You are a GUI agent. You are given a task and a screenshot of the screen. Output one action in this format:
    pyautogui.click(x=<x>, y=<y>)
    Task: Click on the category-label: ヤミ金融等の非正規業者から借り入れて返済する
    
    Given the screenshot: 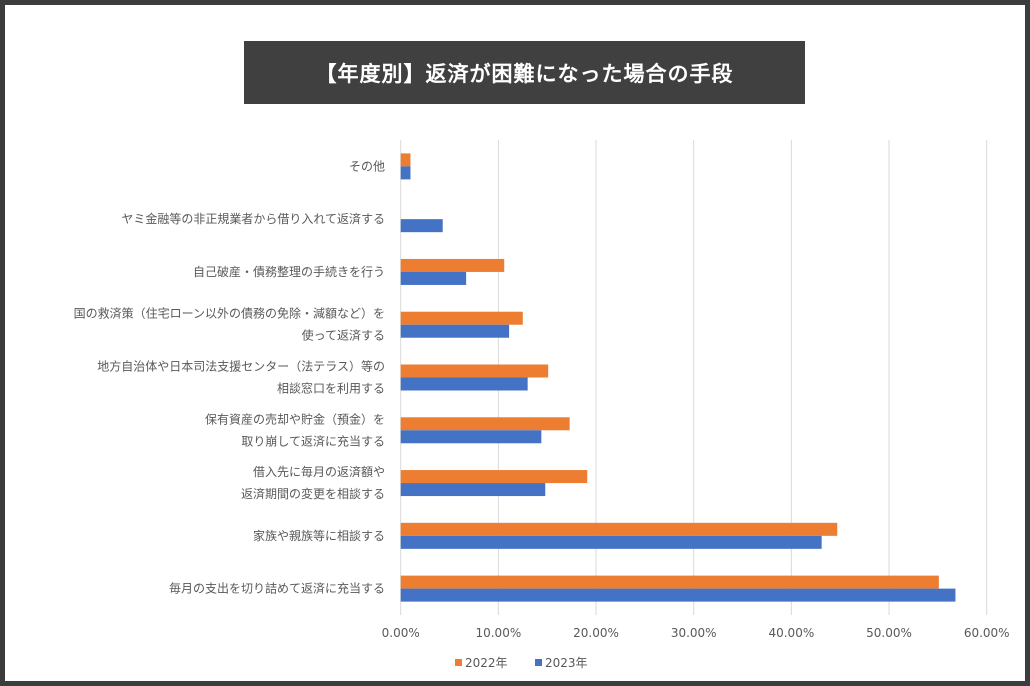 What is the action you would take?
    pyautogui.click(x=253, y=218)
    